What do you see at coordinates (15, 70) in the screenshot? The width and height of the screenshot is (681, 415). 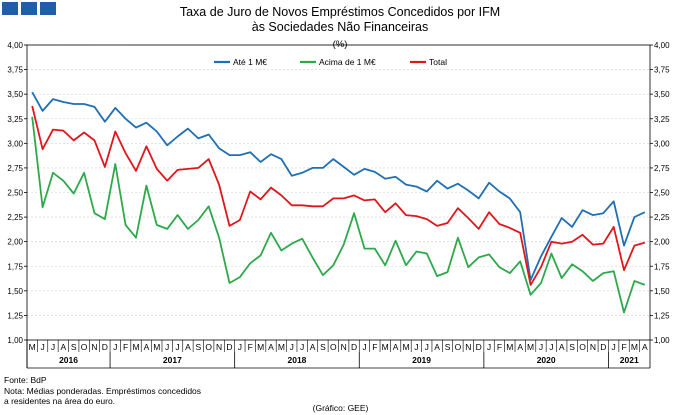 I see `y-tick-label: 3,75` at bounding box center [15, 70].